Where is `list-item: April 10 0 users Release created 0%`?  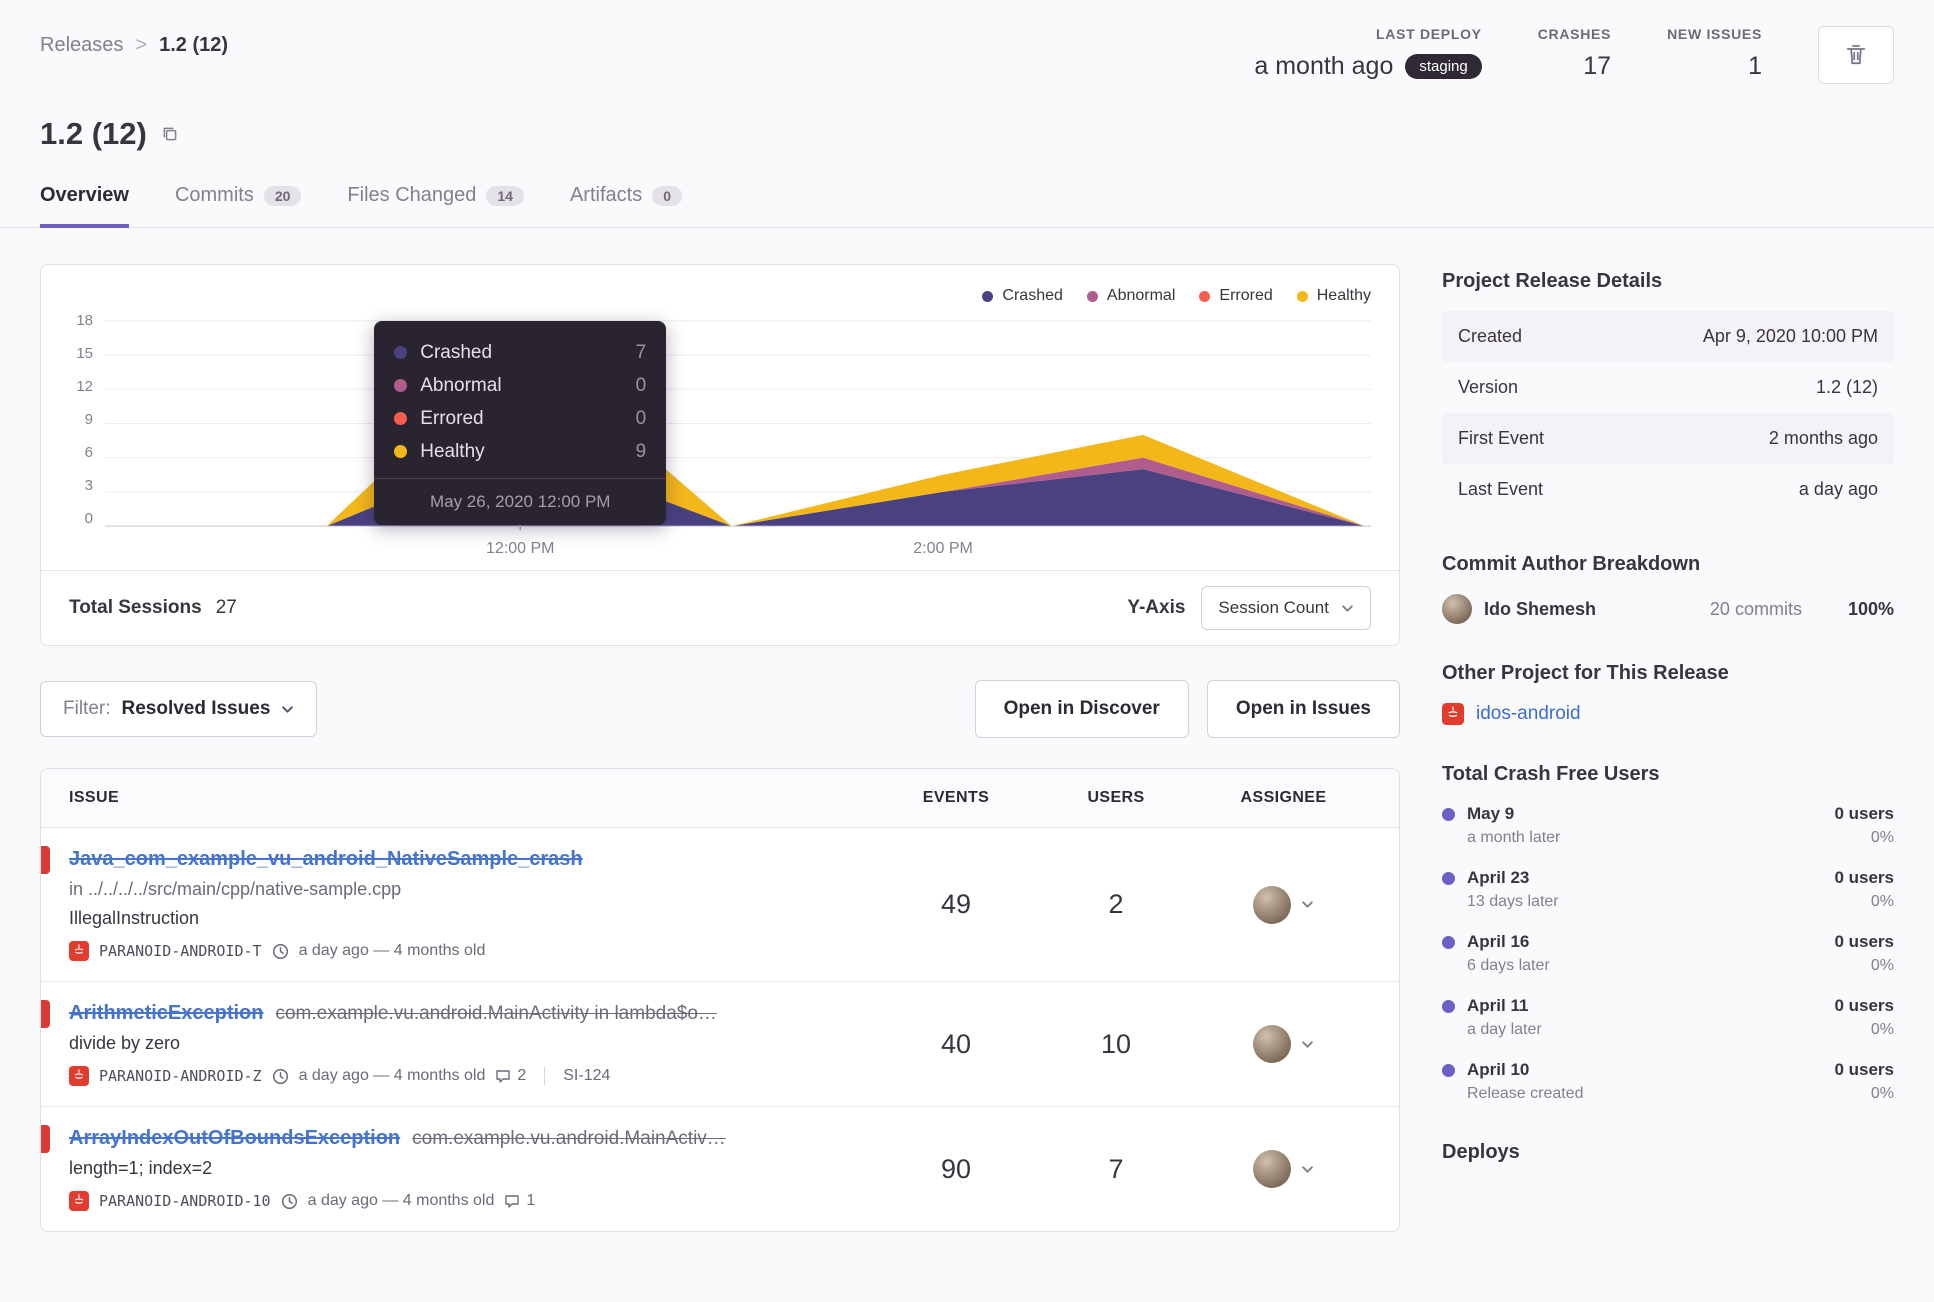
list-item: April 10 0 users Release created 0% is located at coordinates (1668, 1081).